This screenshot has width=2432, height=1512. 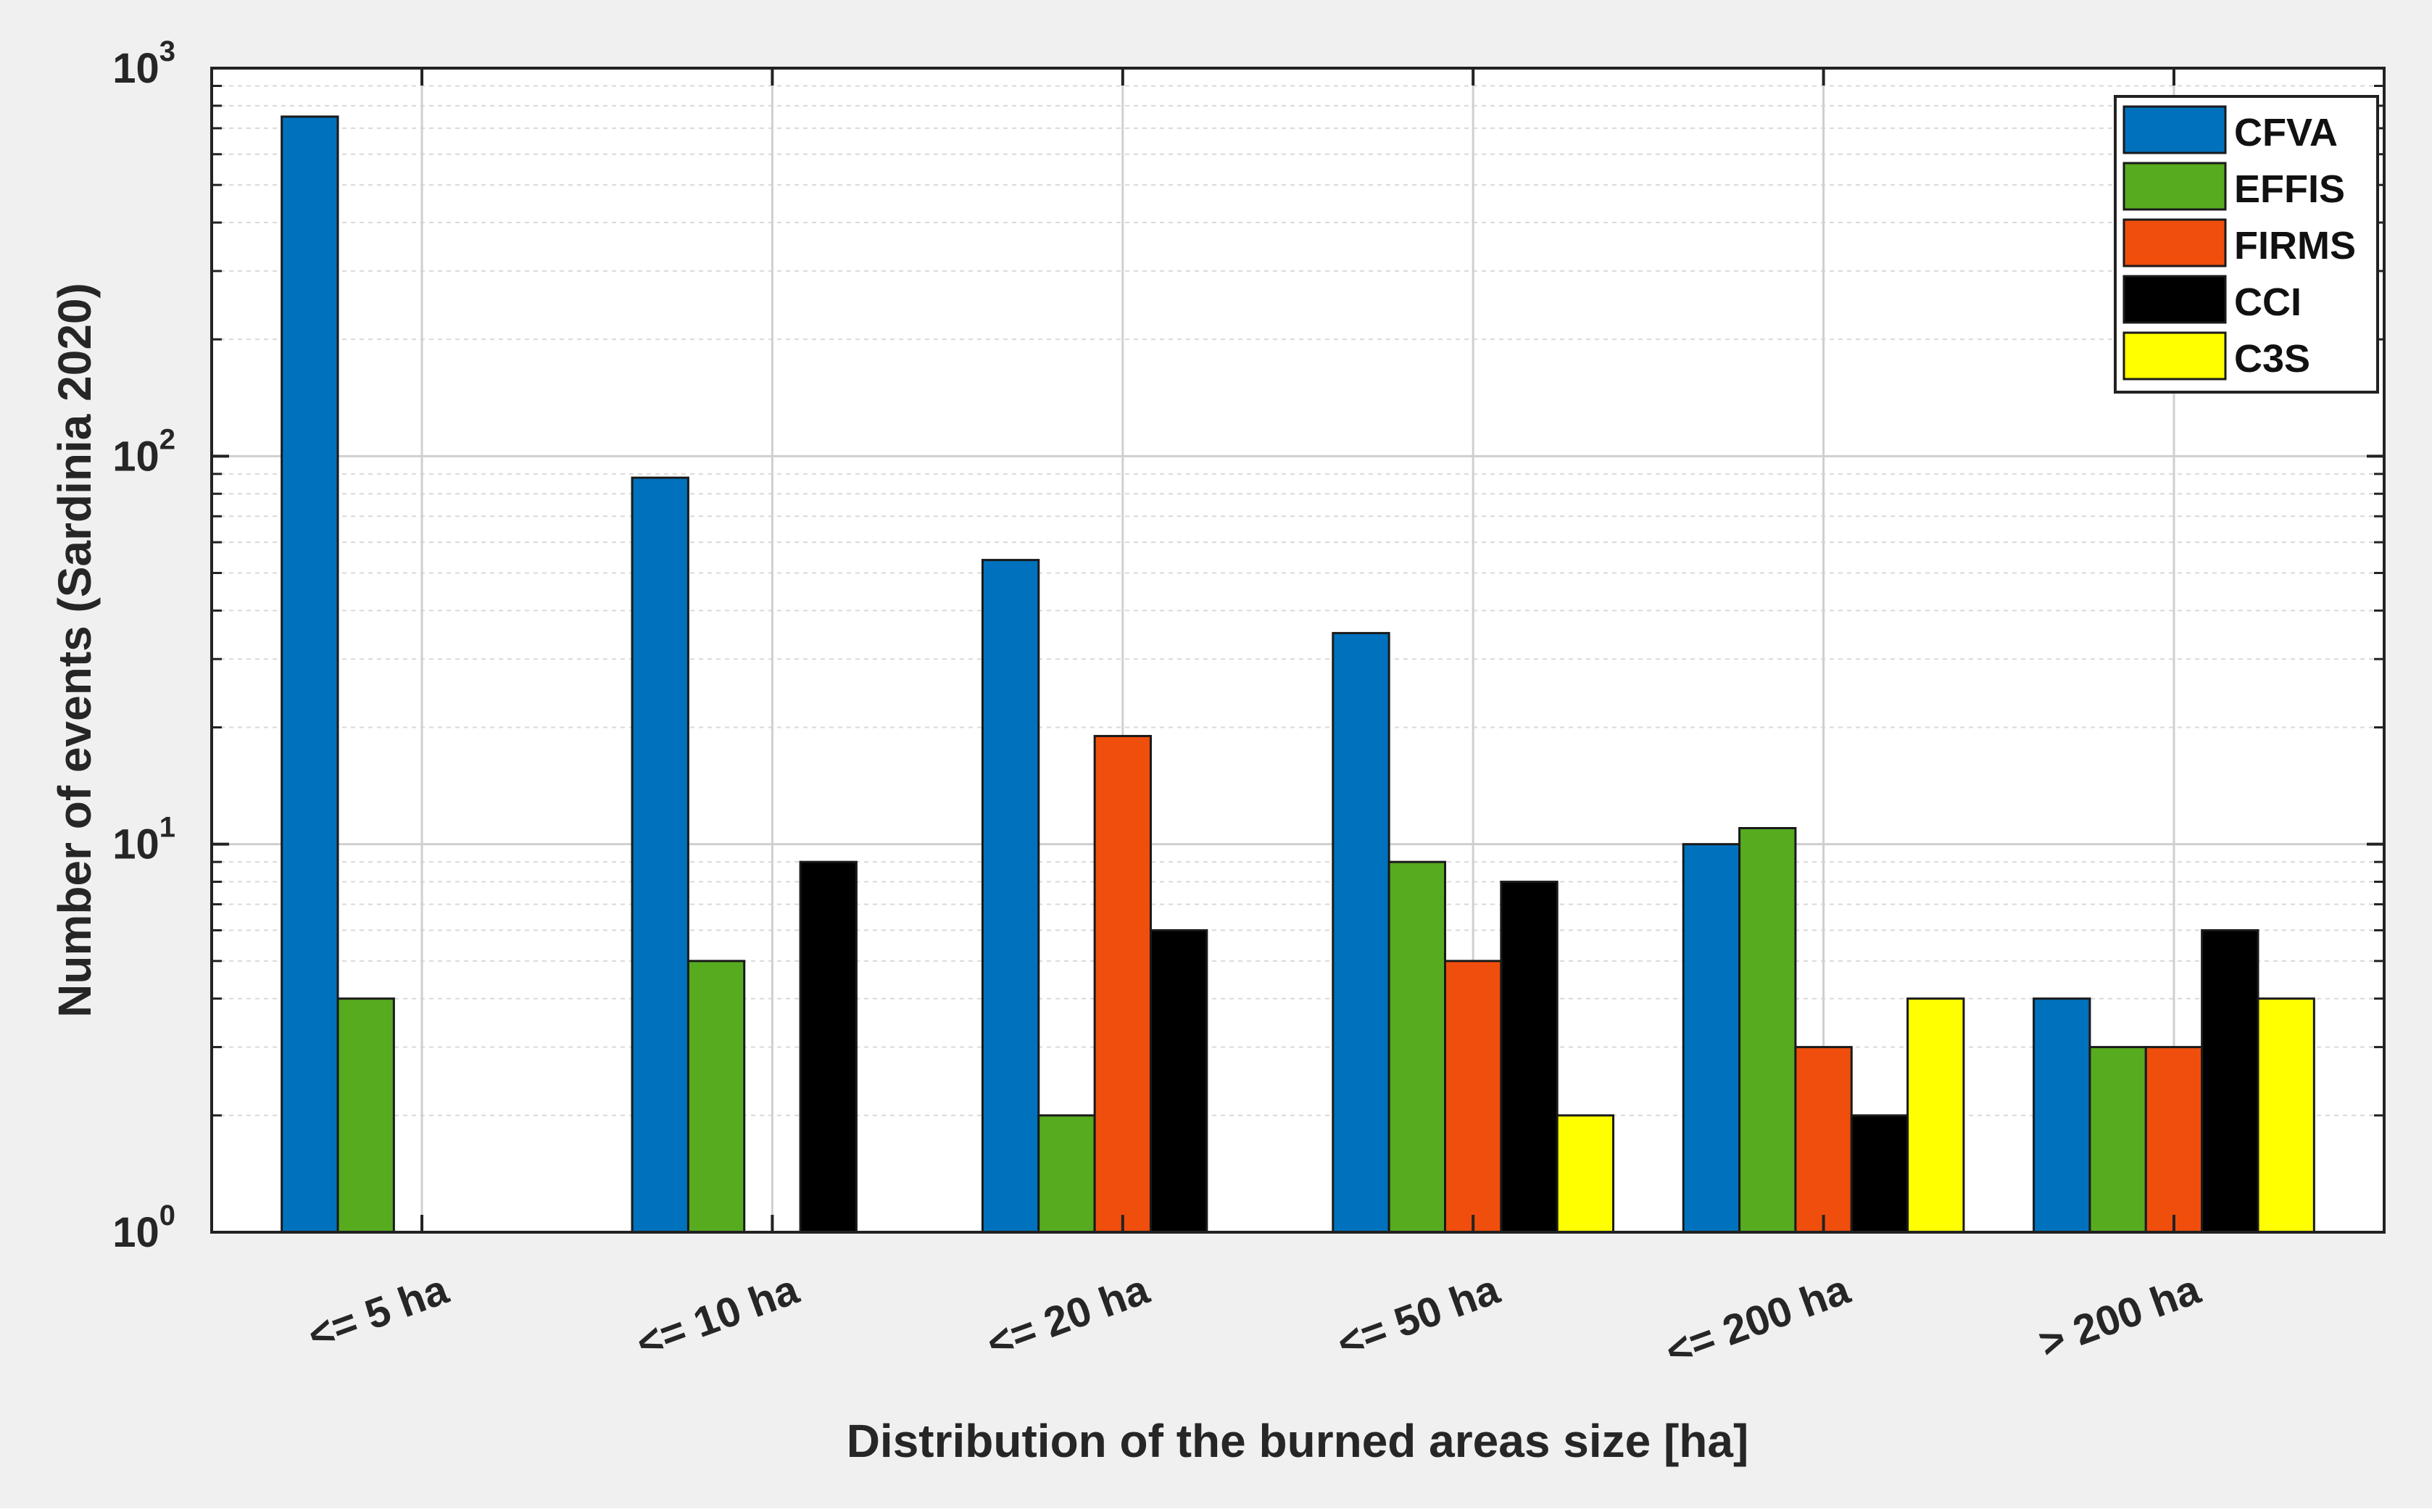 I want to click on y-tick-label: 10², so click(x=143, y=451).